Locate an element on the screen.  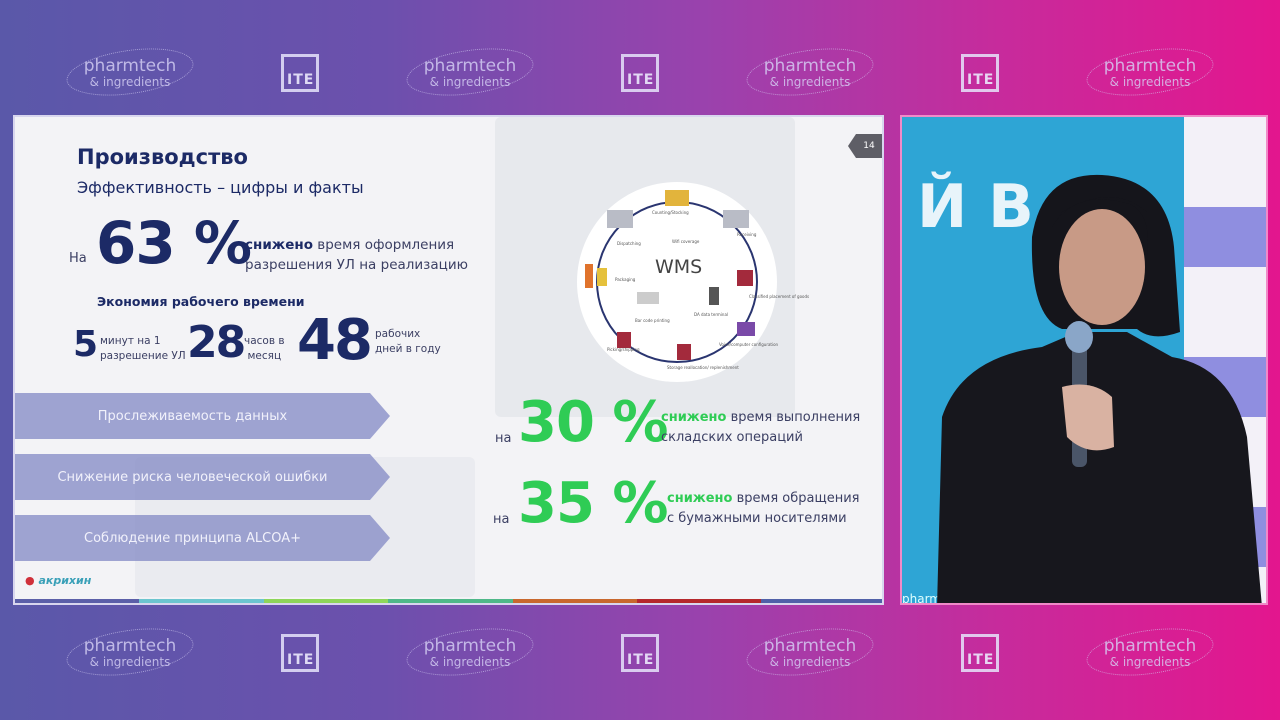
wms-label: DA data terminal is located at coordinates (711, 314).